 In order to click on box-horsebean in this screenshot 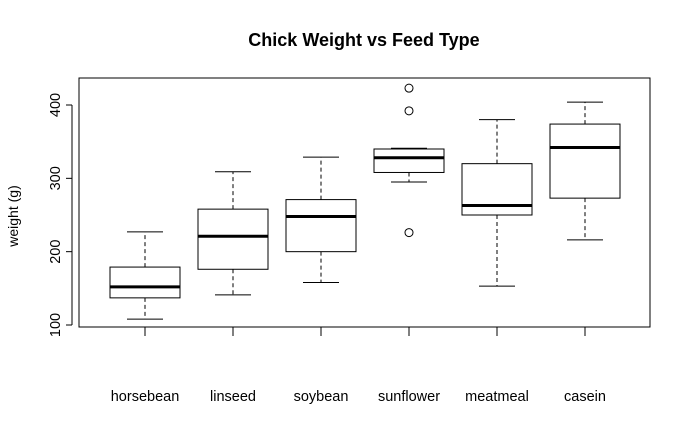, I will do `click(145, 275)`.